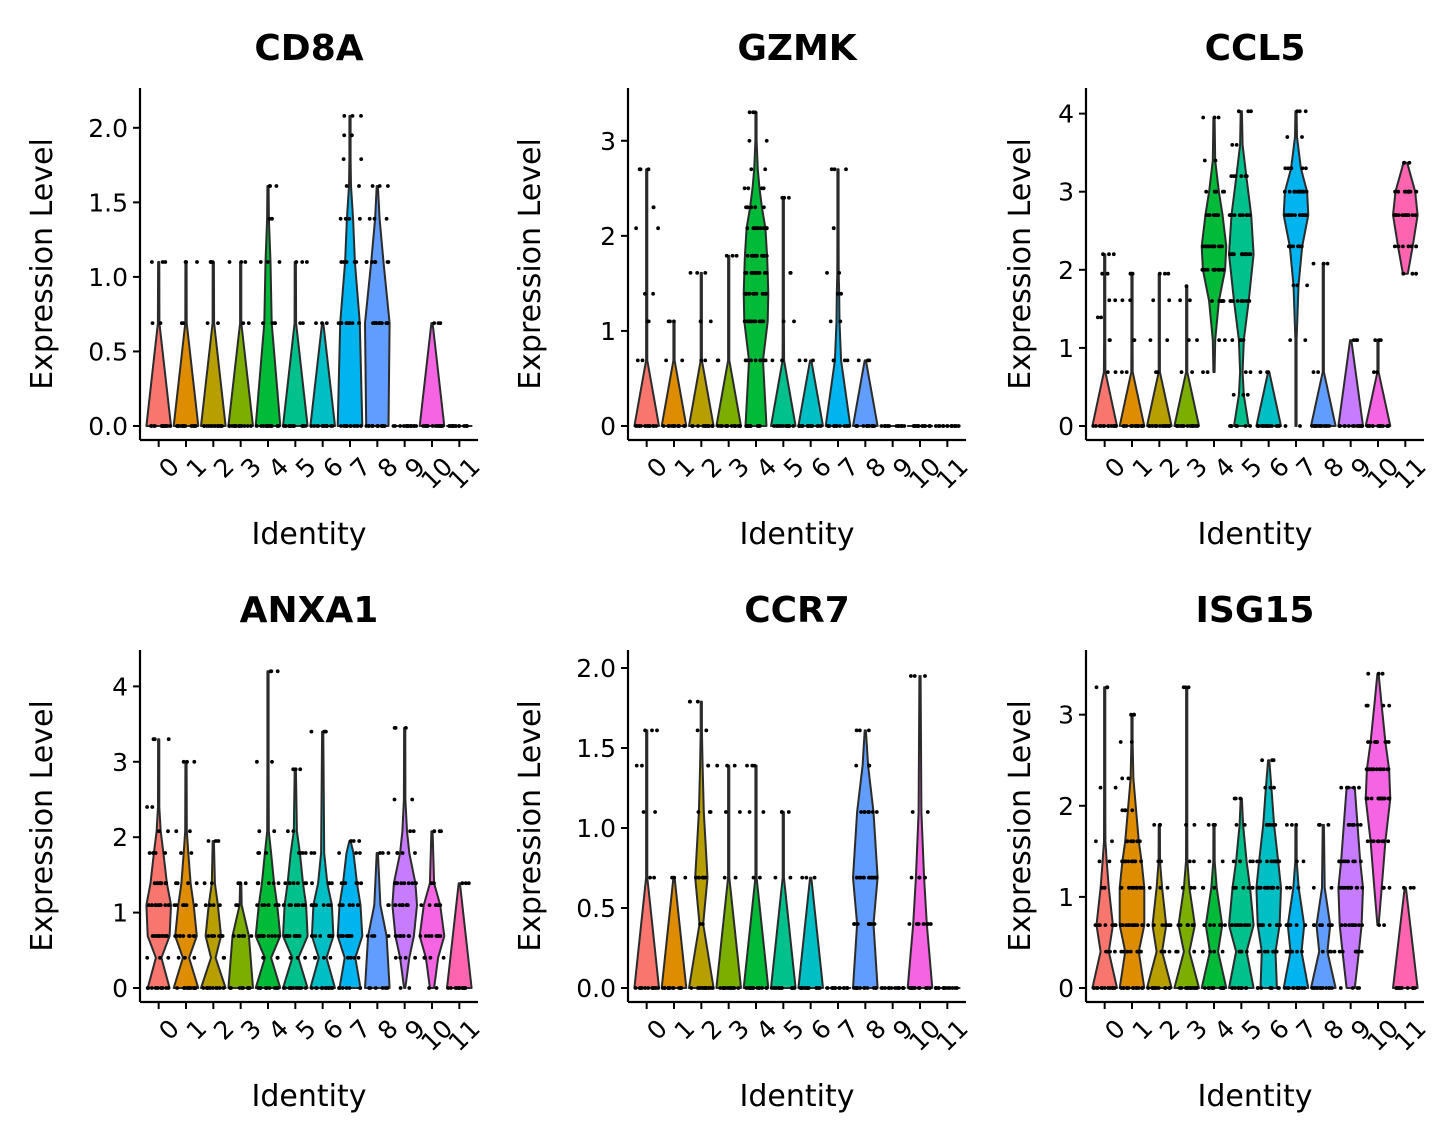 The height and width of the screenshot is (1139, 1444). What do you see at coordinates (464, 1035) in the screenshot?
I see `x-tick-label: 11` at bounding box center [464, 1035].